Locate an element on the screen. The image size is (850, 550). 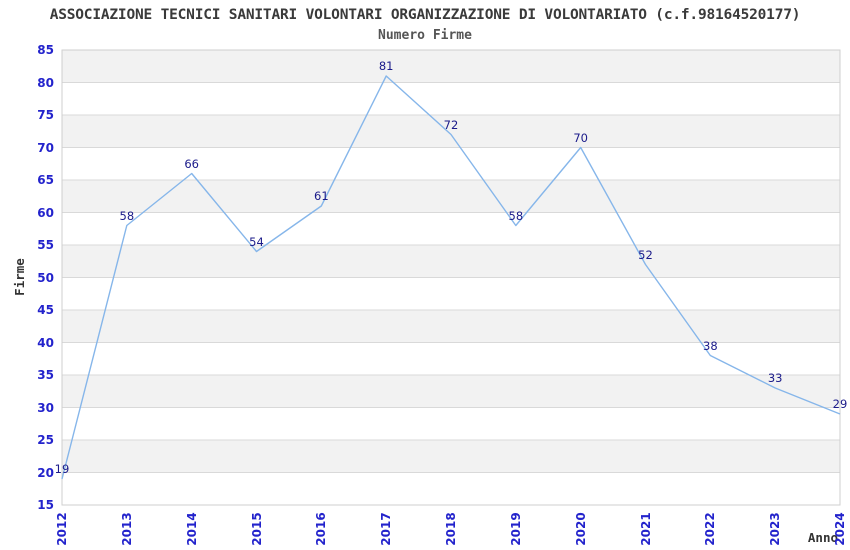
y-tick-label: 60 is located at coordinates (45, 212).